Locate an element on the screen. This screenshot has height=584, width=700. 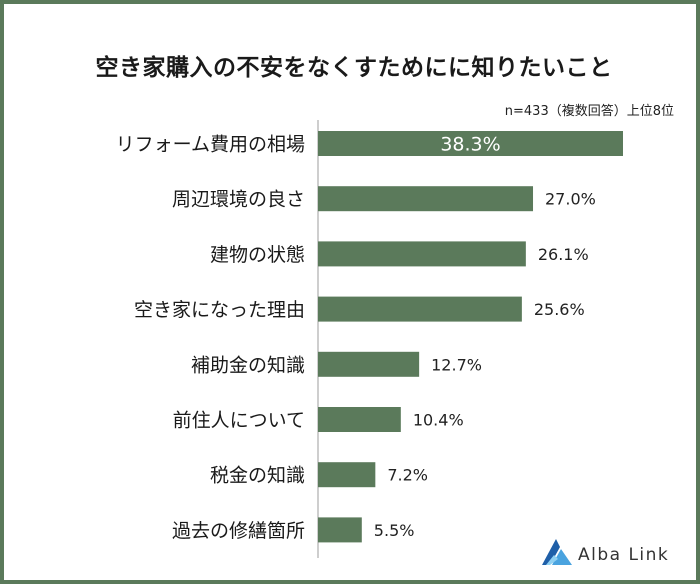
category-label: 前住人について is located at coordinates (239, 421).